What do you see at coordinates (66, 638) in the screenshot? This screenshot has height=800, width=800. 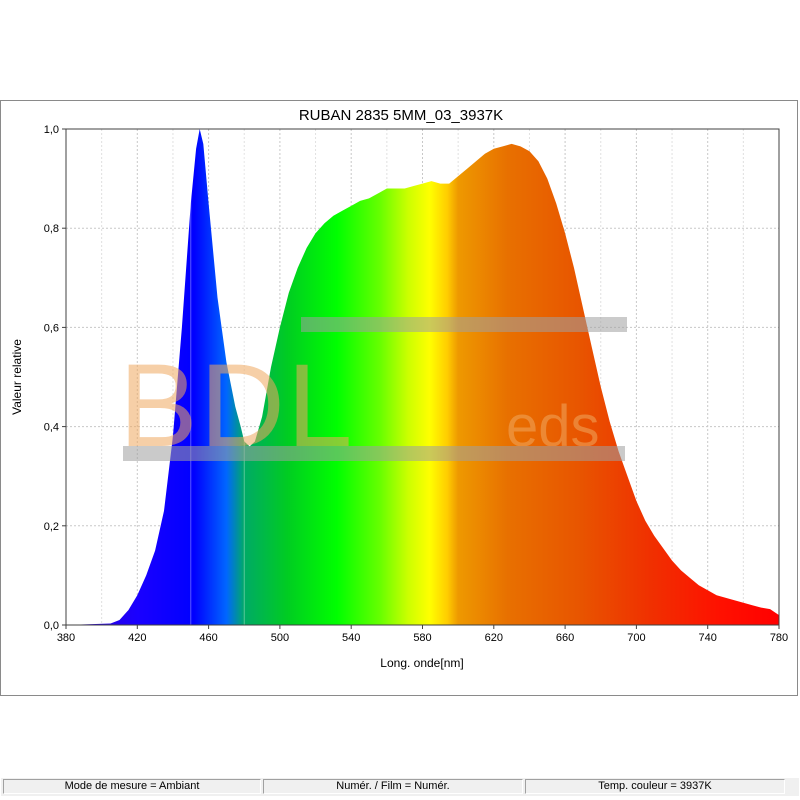 I see `x-tick-label: 380` at bounding box center [66, 638].